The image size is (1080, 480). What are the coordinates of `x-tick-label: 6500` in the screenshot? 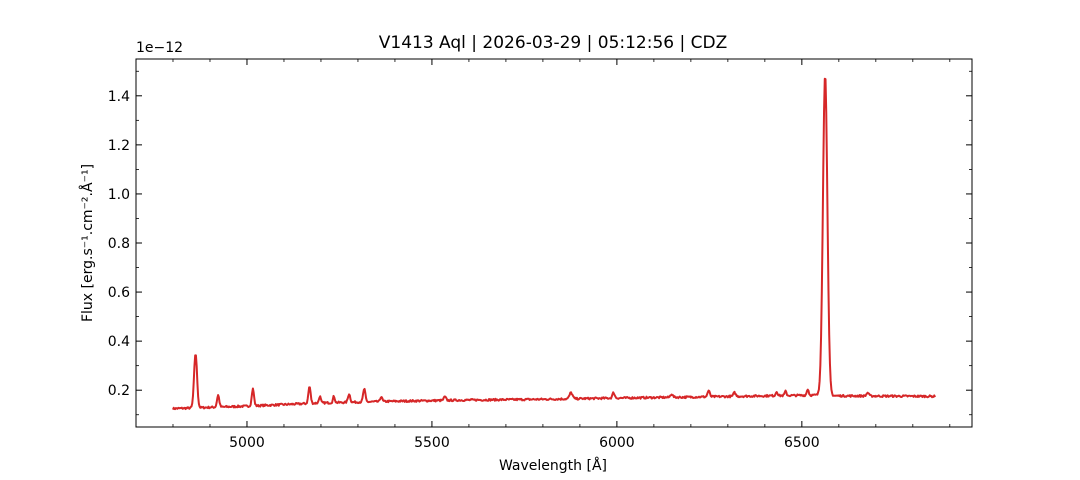 It's located at (802, 443).